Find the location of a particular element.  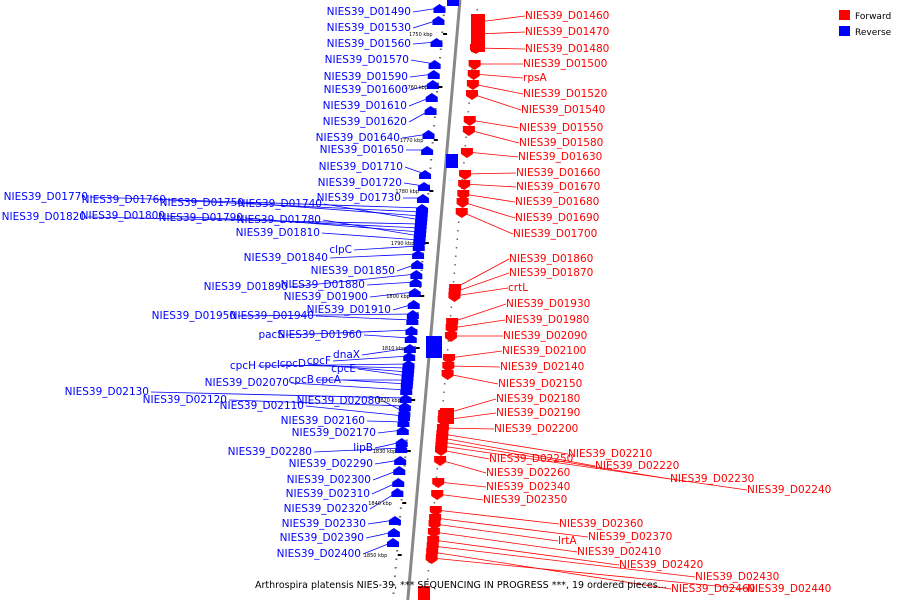

gene-label: NIES39_D02160 is located at coordinates (323, 421).